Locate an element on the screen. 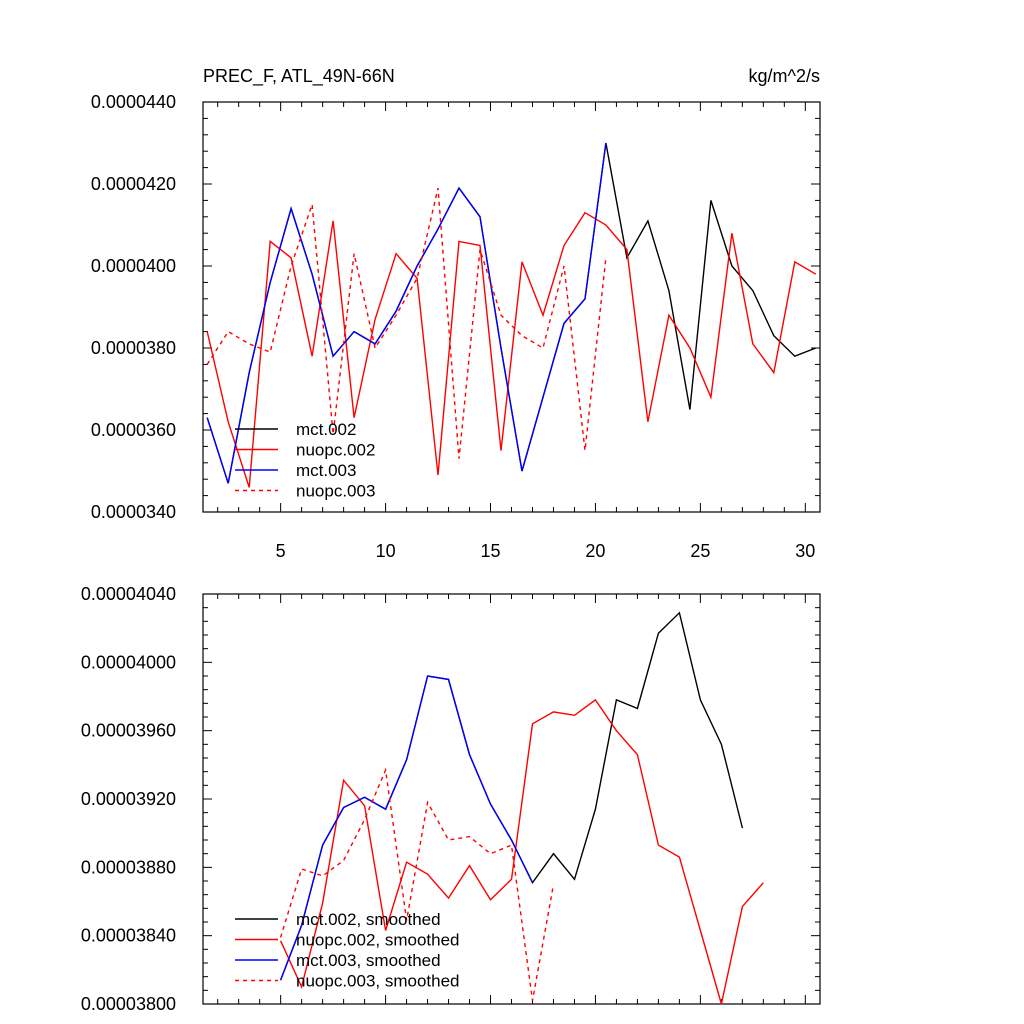 This screenshot has height=1024, width=1024. y-tick-label: 0.00003840 is located at coordinates (128, 936).